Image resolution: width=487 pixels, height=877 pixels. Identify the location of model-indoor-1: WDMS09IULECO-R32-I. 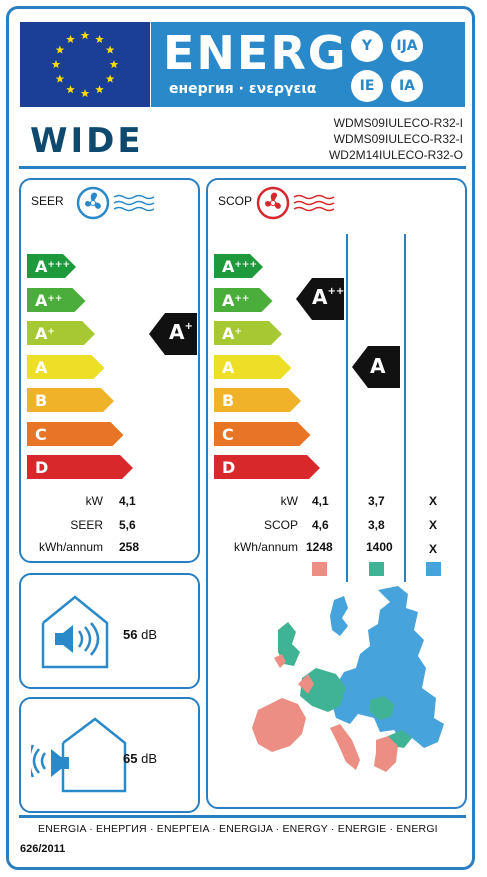
(398, 123).